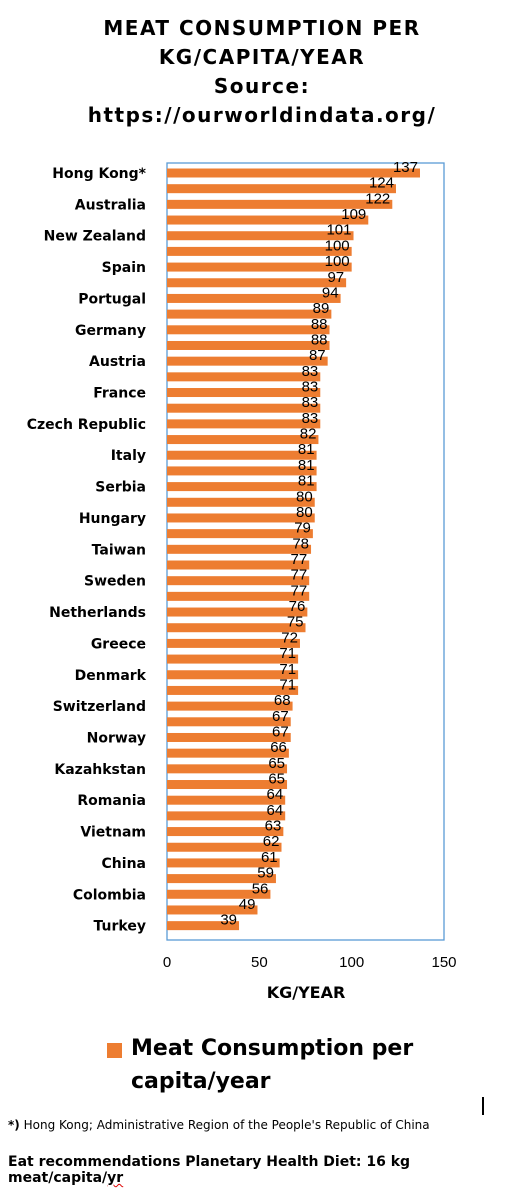  Describe the element at coordinates (330, 292) in the screenshot. I see `data-label: 94` at that location.